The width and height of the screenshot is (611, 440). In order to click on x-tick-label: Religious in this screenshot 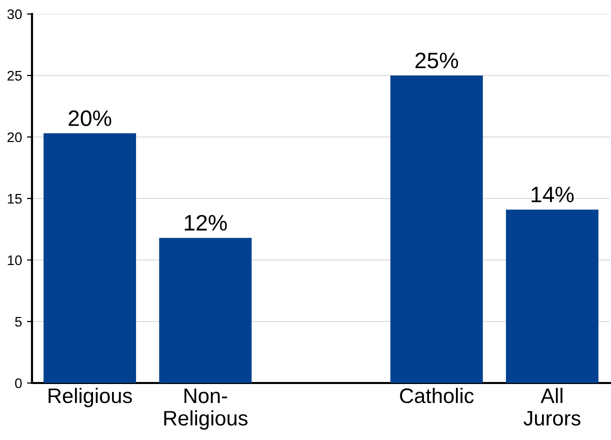, I will do `click(90, 398)`.